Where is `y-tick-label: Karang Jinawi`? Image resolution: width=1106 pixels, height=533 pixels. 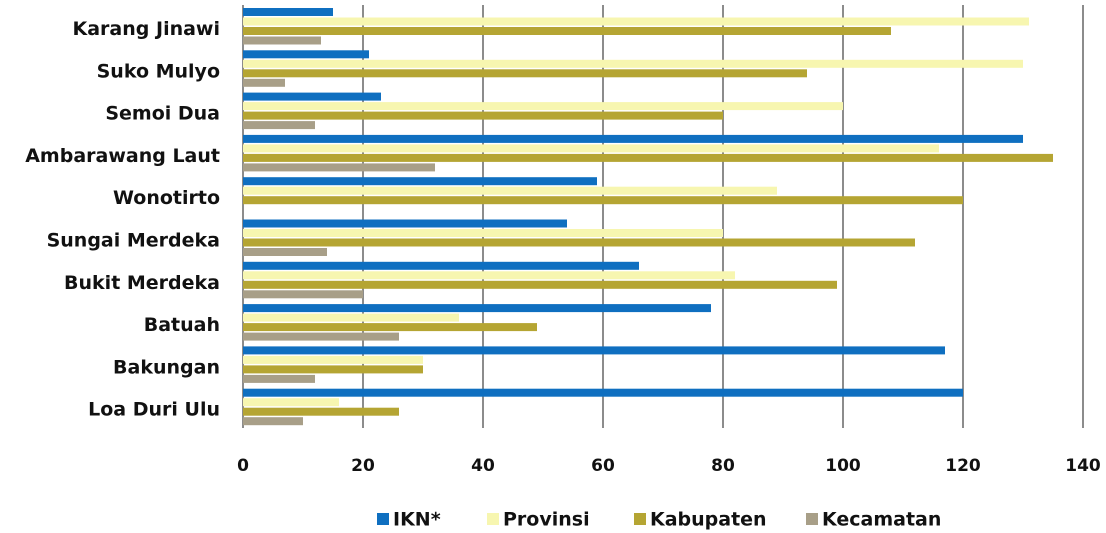 y-tick-label: Karang Jinawi is located at coordinates (146, 29).